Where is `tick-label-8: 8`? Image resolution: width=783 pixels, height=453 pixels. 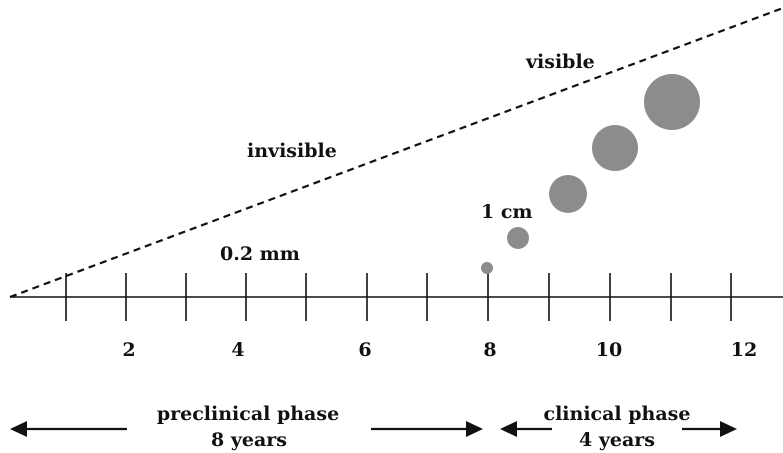 tick-label-8: 8 is located at coordinates (489, 350).